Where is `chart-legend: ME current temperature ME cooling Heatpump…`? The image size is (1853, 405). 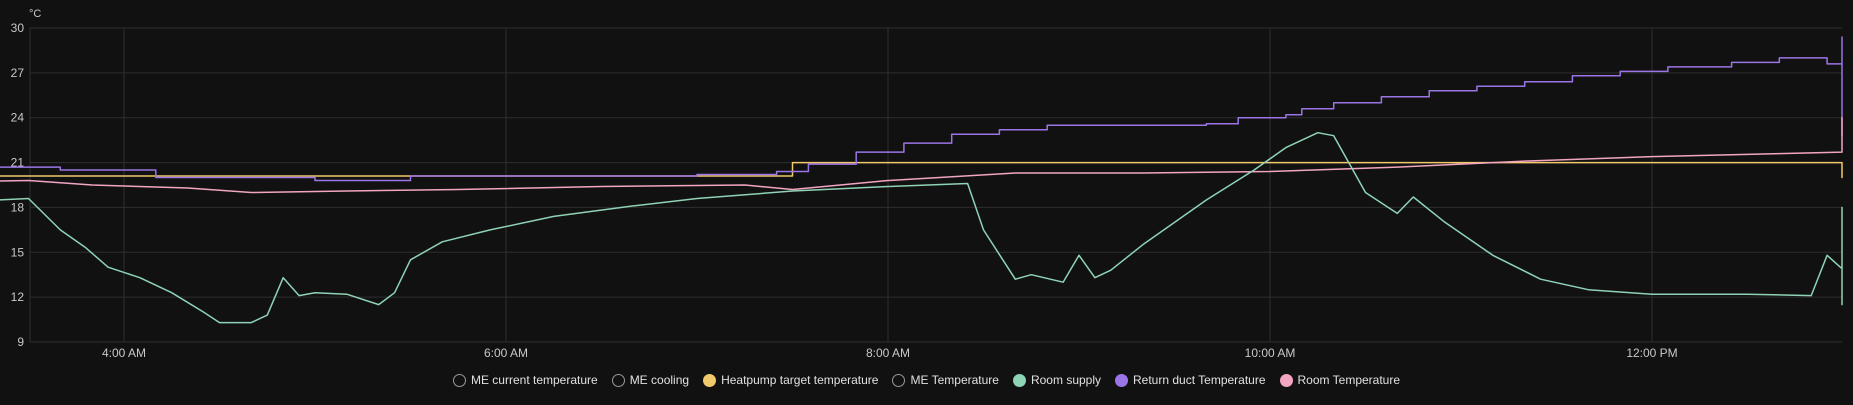 chart-legend: ME current temperature ME cooling Heatpump… is located at coordinates (926, 380).